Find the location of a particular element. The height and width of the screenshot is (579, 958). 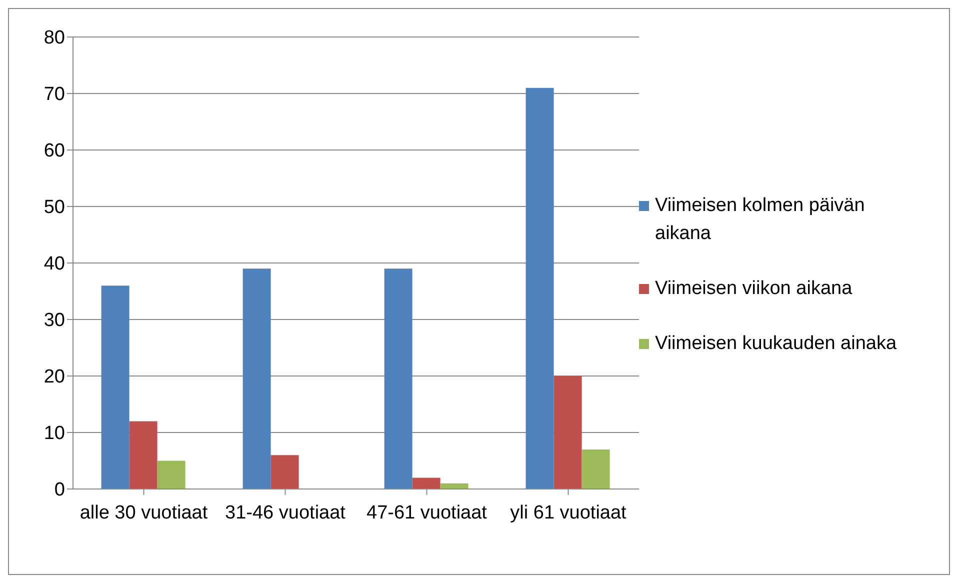

y-tick-label: 70 is located at coordinates (54, 95).